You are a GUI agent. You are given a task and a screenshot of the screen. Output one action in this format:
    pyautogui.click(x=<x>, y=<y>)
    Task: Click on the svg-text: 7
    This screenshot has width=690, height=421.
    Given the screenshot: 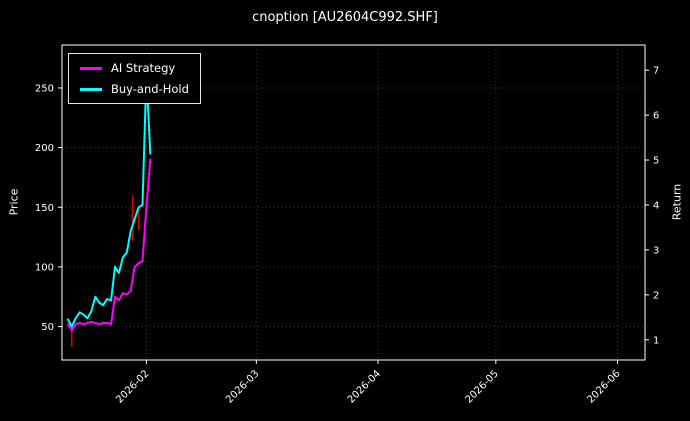 What is the action you would take?
    pyautogui.click(x=656, y=71)
    